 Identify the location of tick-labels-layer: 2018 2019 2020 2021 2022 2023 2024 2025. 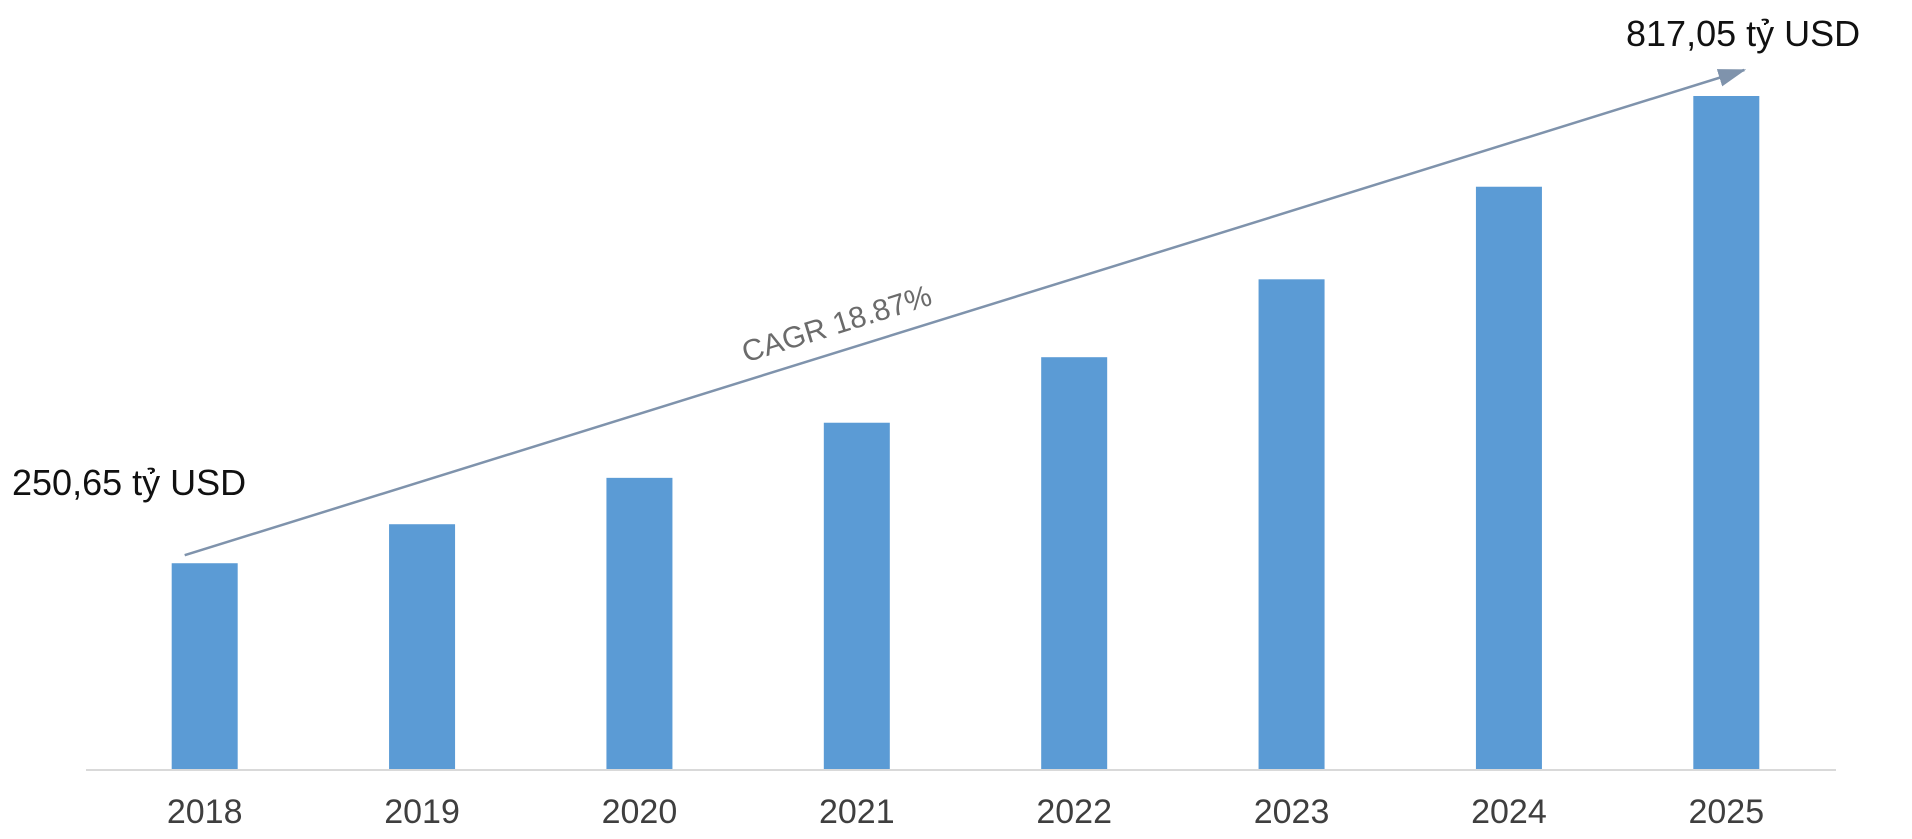
(965, 812).